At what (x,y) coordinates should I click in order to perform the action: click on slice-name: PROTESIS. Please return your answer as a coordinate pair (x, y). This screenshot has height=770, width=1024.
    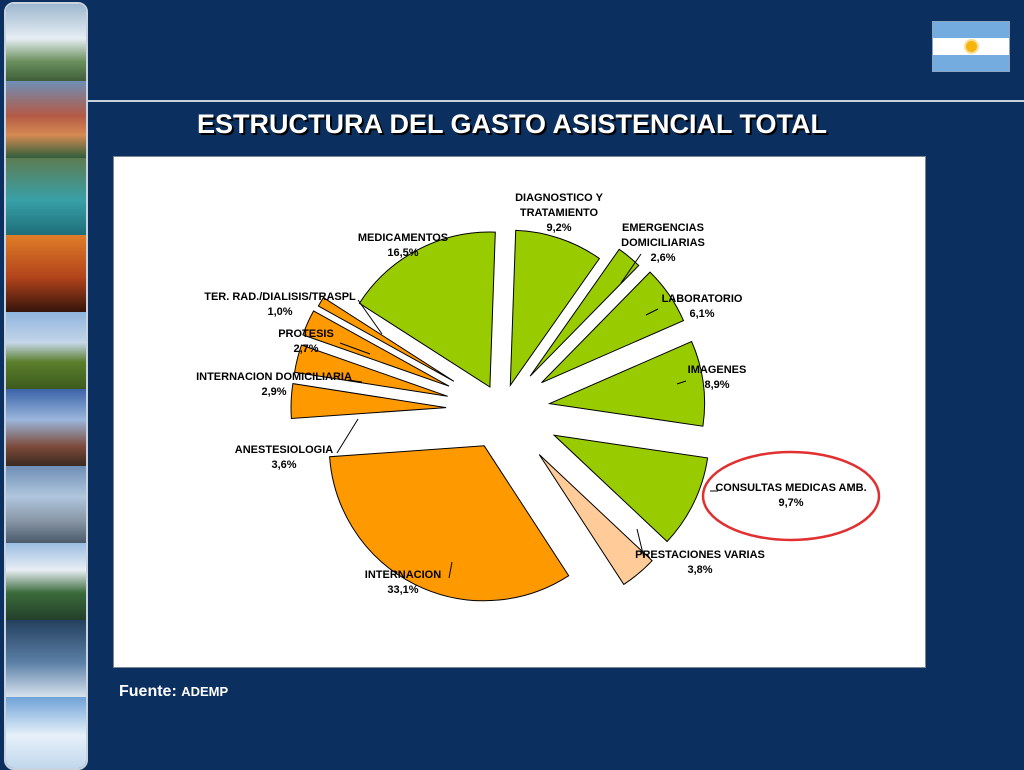
    Looking at the image, I should click on (306, 334).